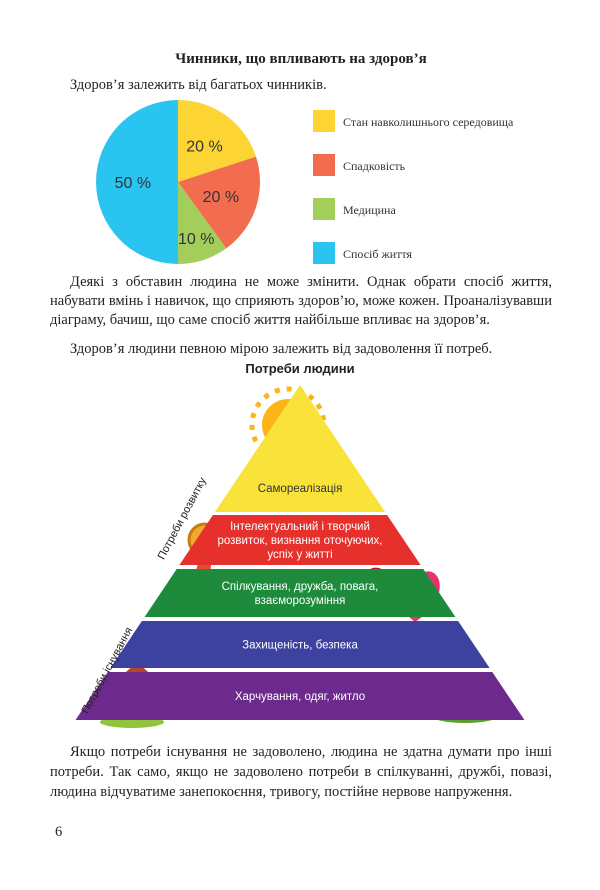  Describe the element at coordinates (428, 122) in the screenshot. I see `legend-label: Стан навколишнього середовища` at that location.